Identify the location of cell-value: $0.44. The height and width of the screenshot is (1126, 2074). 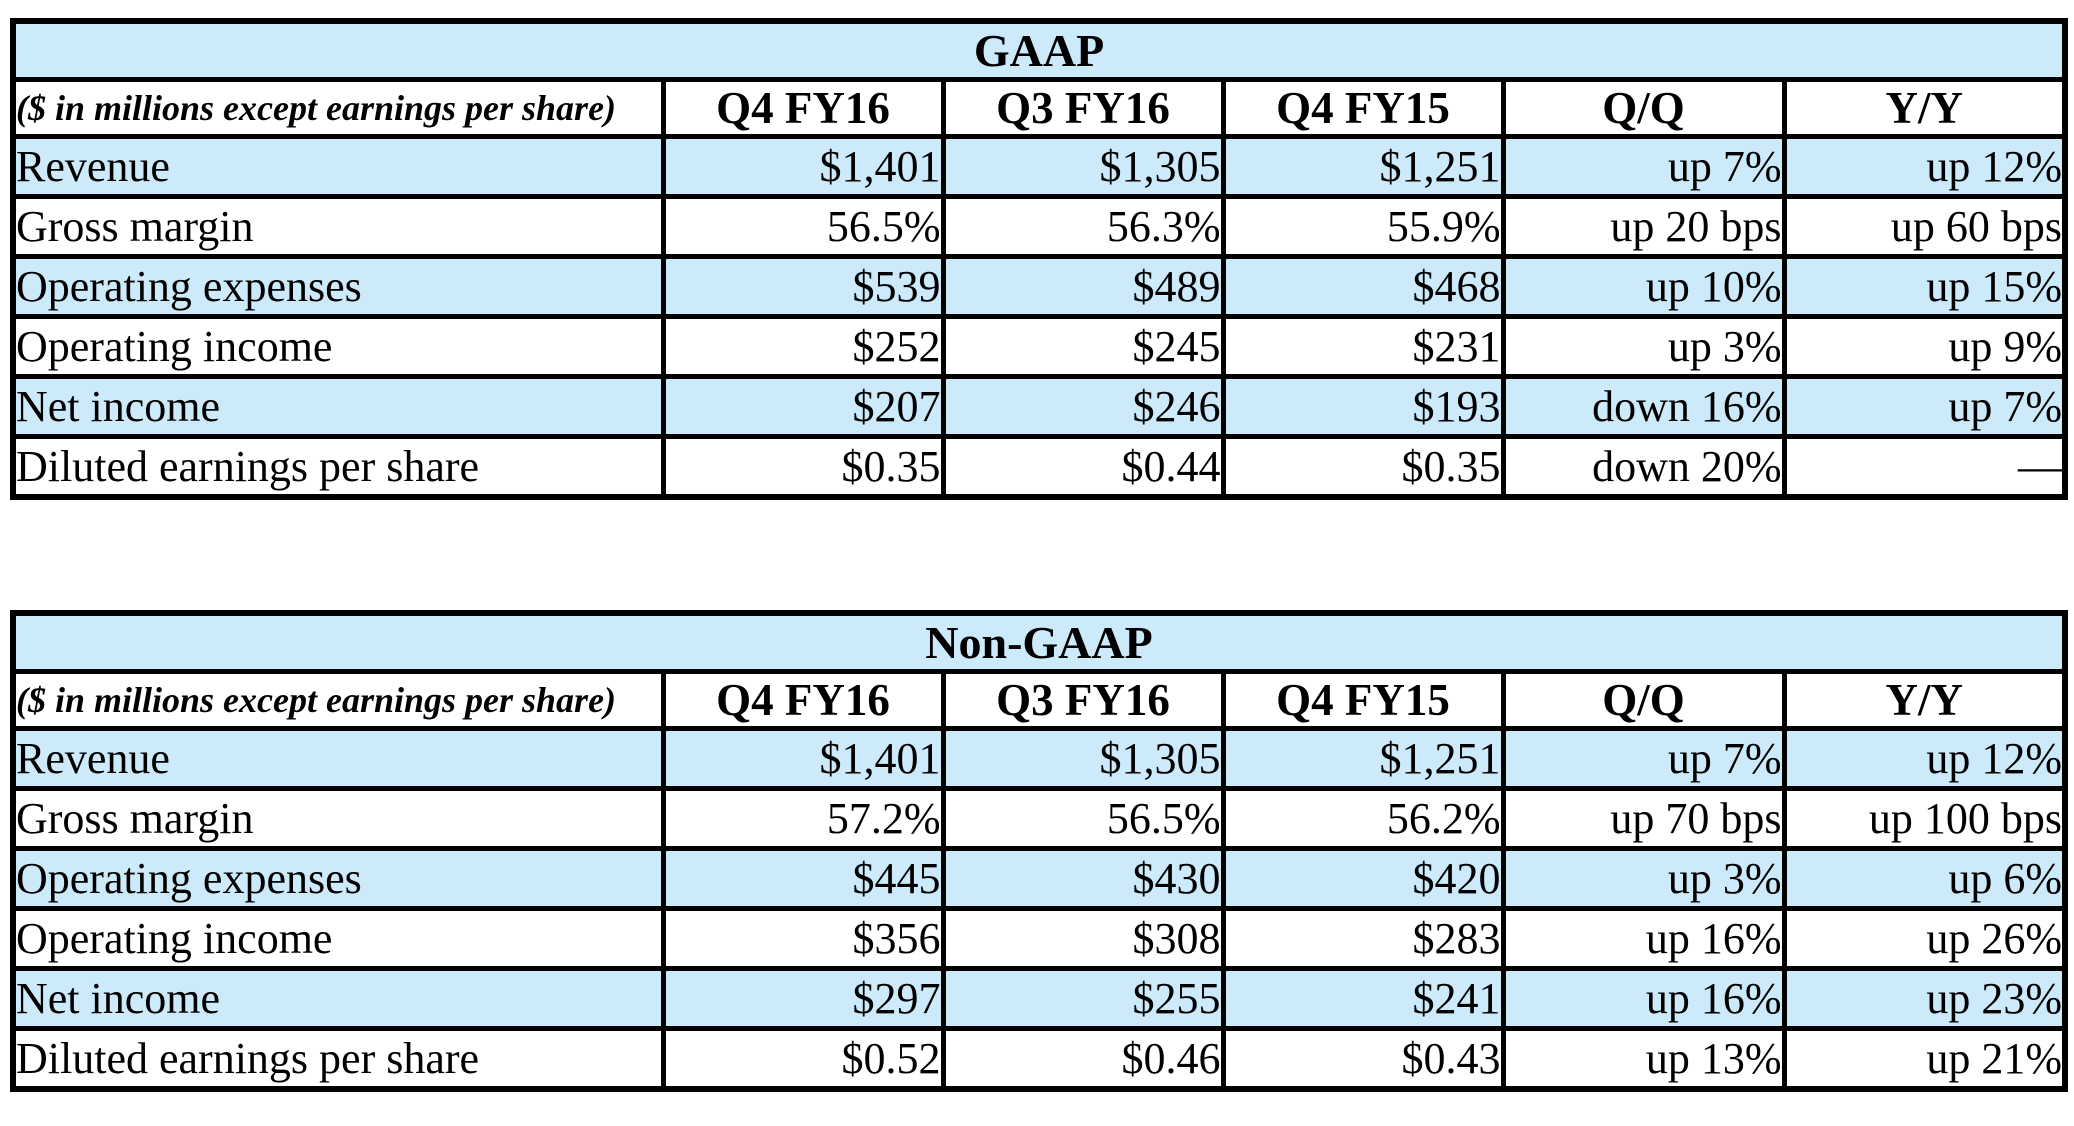
(1083, 466).